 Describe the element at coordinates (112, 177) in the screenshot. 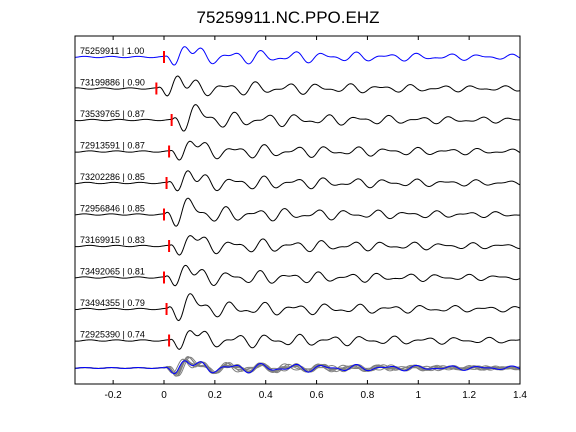

I see `trace-label-4: 73202286 | 0.85` at that location.